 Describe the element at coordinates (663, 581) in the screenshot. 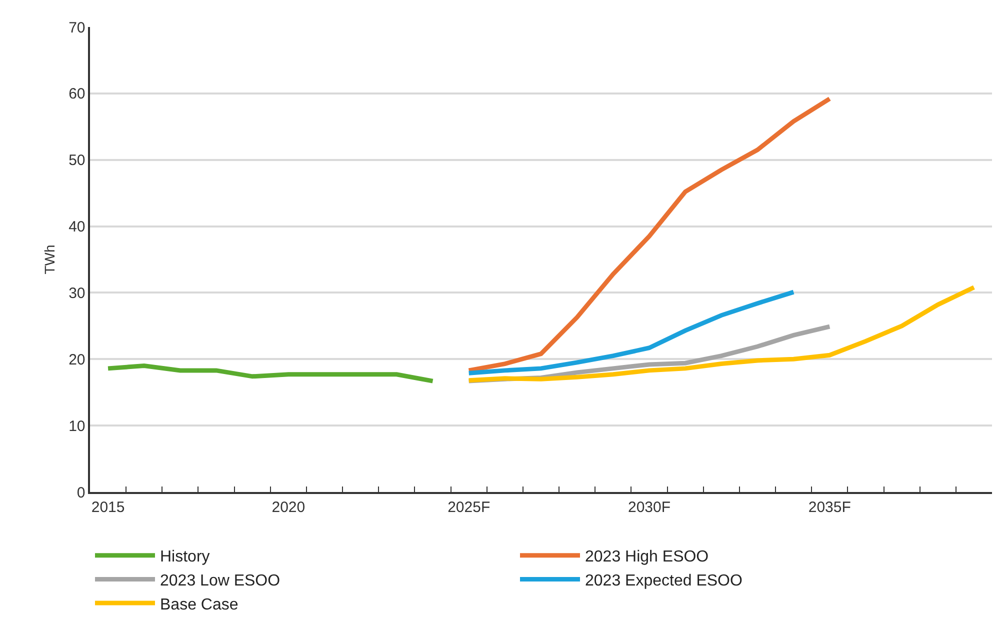

I see `legend-label: 2023 Expected ESOO` at that location.